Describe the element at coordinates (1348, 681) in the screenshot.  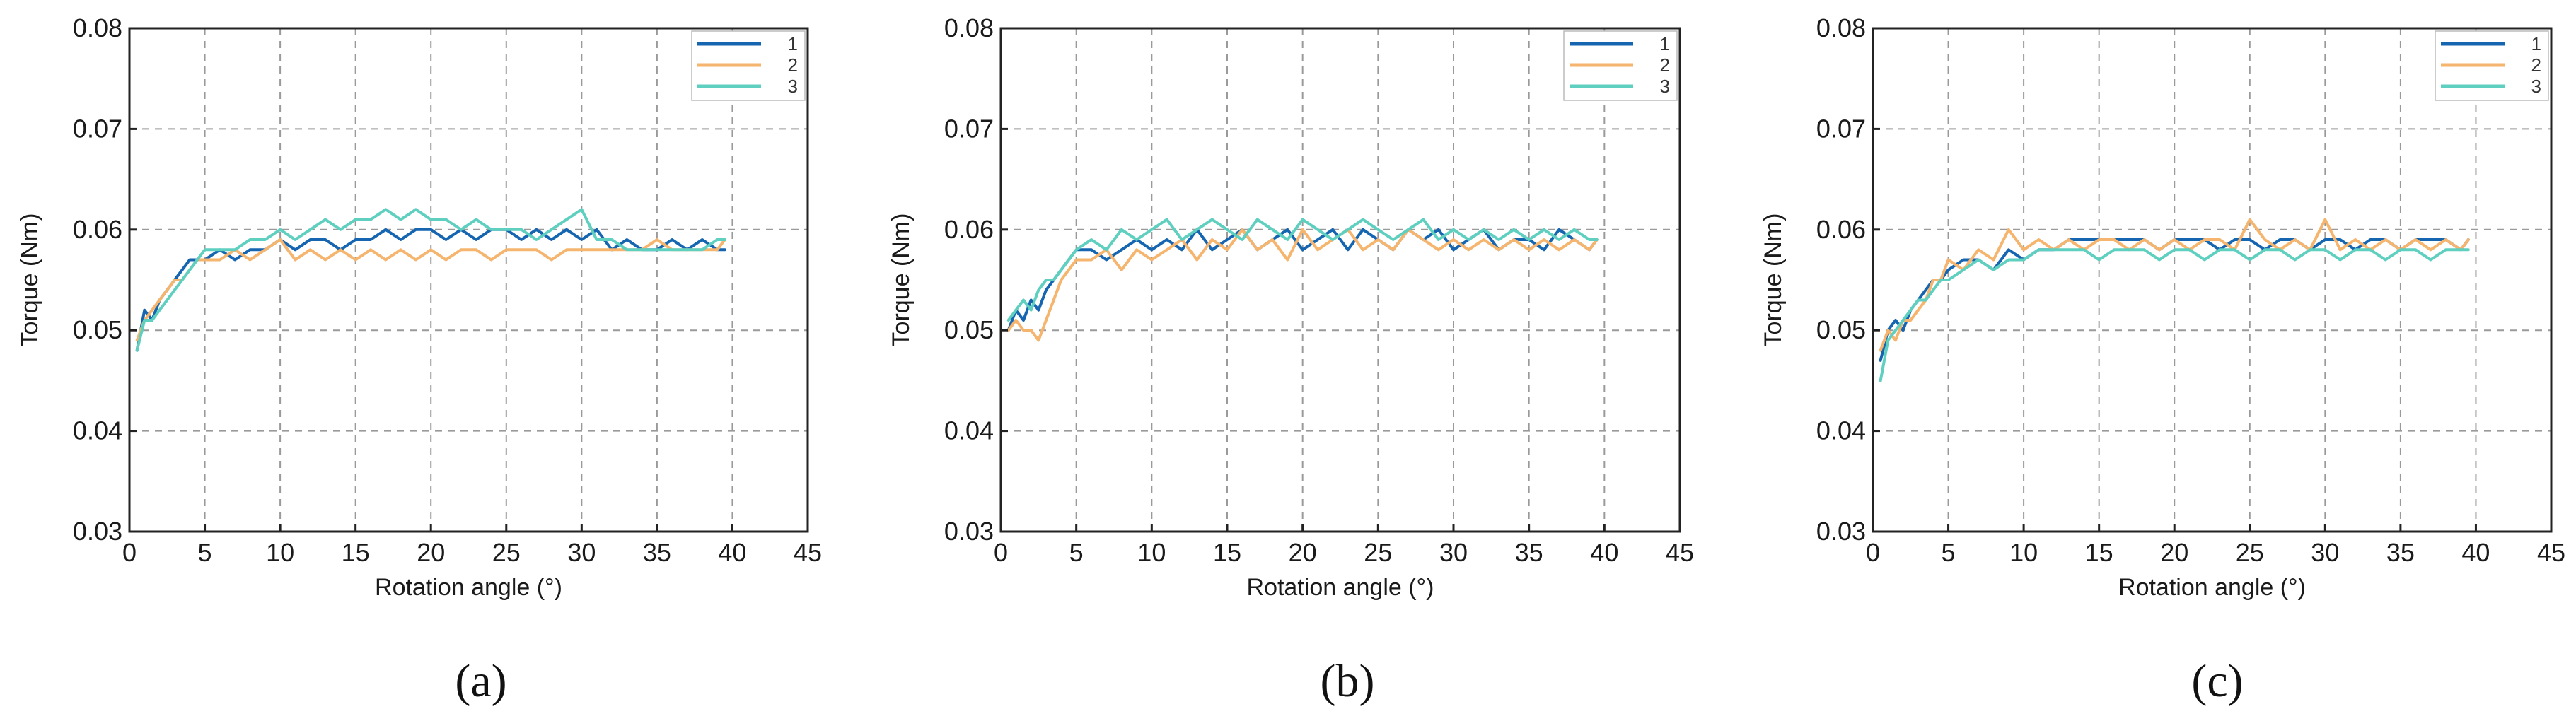
I see `panel-label: (b)` at that location.